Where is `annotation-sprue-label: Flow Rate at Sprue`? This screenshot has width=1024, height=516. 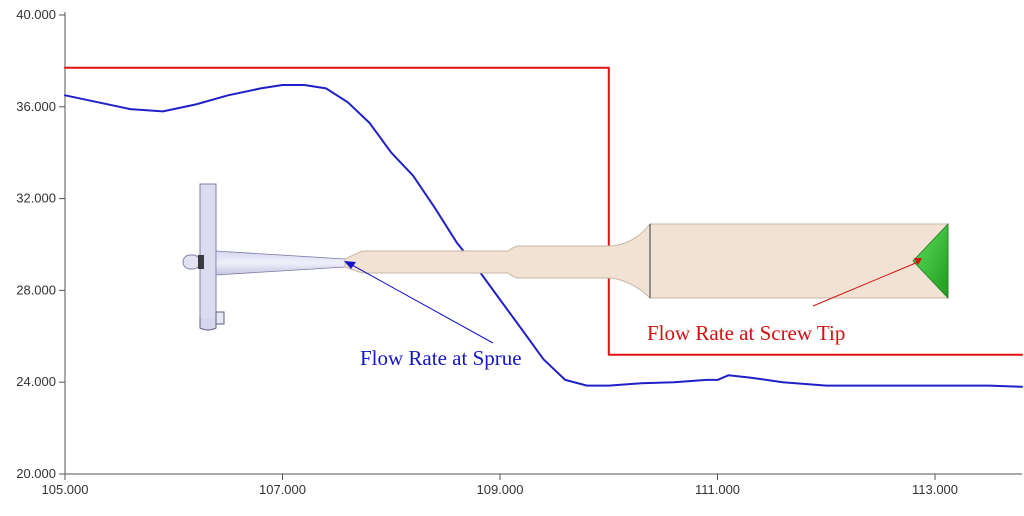
annotation-sprue-label: Flow Rate at Sprue is located at coordinates (441, 358).